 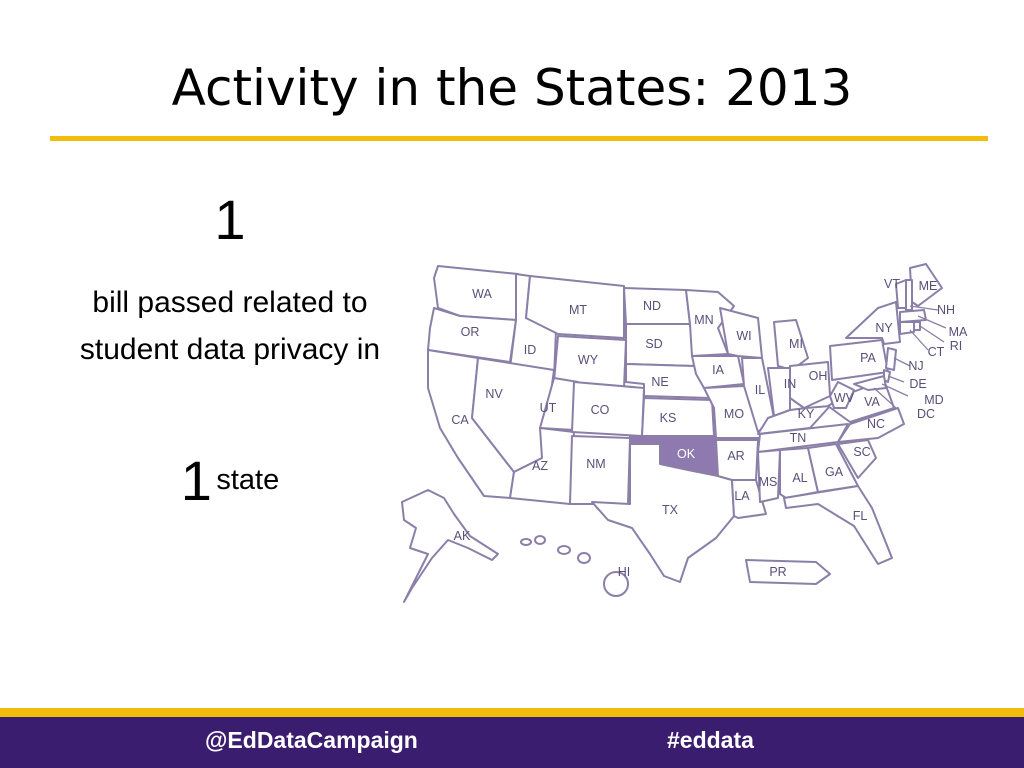 I want to click on state-NC, so click(x=871, y=425).